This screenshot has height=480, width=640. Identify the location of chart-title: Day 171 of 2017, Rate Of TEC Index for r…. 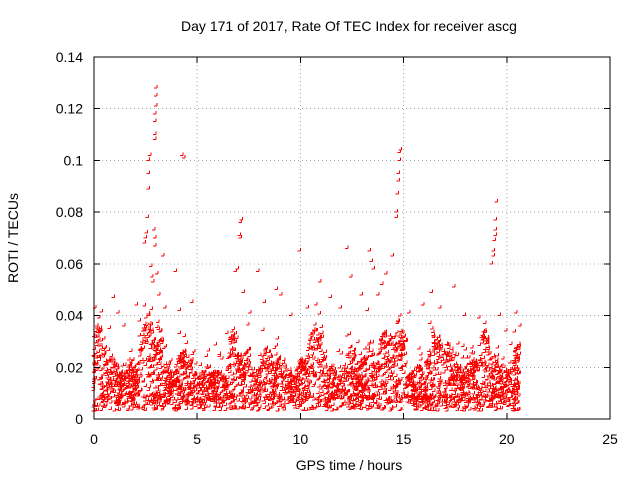
(349, 26).